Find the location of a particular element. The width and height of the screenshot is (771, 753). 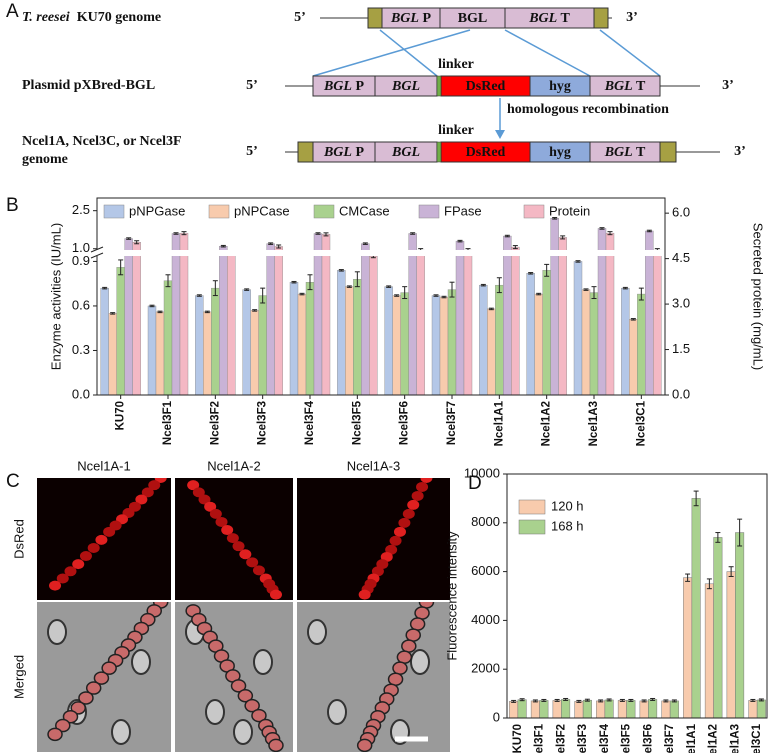

x-tick-label: Ncel3F4 is located at coordinates (310, 422).